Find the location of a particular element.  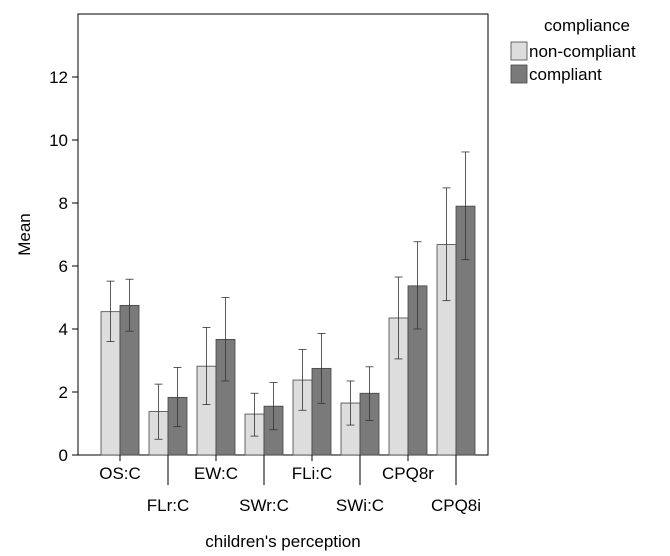

y-tick-label: 0 is located at coordinates (63, 455).